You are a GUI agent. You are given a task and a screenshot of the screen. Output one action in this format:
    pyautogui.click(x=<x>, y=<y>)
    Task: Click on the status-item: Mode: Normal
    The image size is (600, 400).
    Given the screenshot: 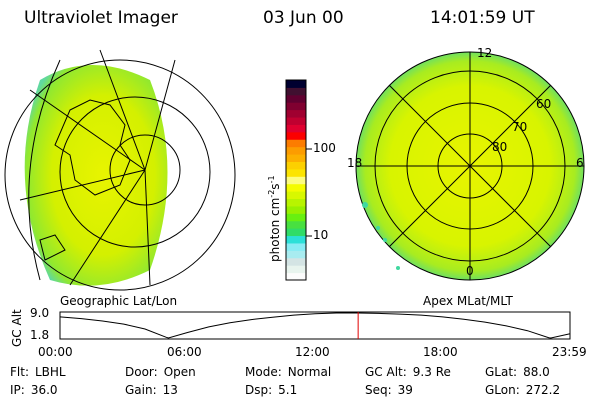 What is the action you would take?
    pyautogui.click(x=288, y=372)
    